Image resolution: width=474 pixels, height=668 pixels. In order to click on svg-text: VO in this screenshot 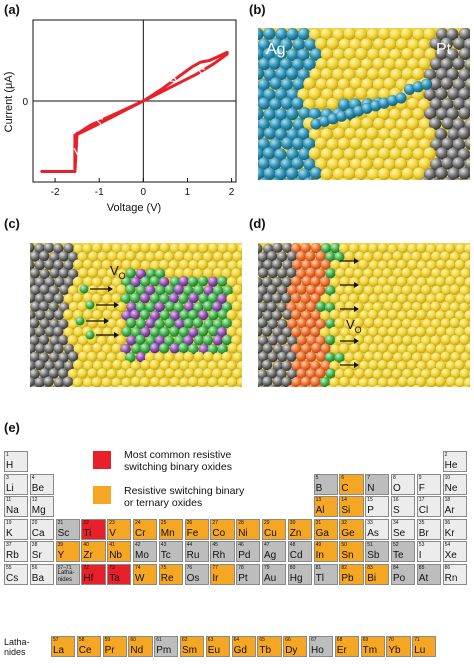, I will do `click(118, 272)`.